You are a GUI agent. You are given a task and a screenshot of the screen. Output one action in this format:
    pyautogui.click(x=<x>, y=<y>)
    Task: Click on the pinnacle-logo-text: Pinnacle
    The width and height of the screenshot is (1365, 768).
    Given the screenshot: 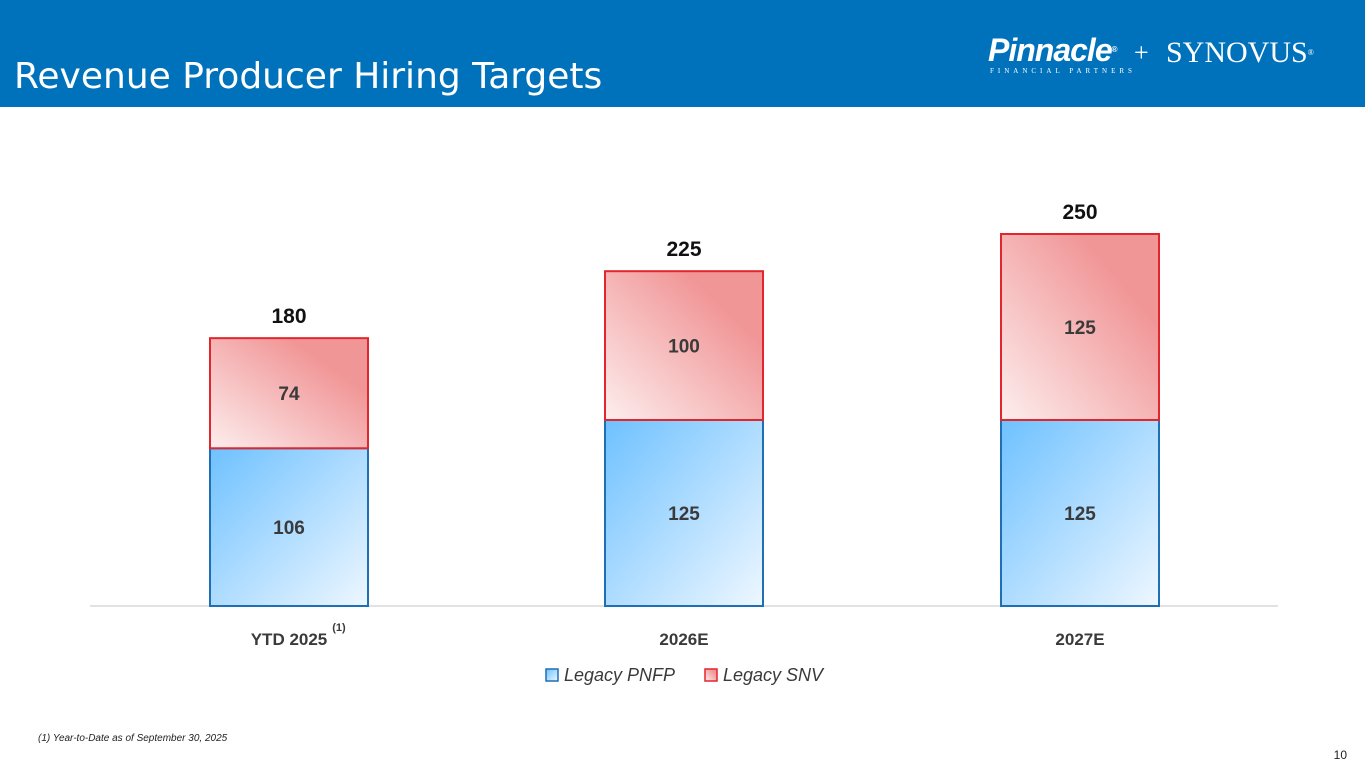 What is the action you would take?
    pyautogui.click(x=1050, y=50)
    